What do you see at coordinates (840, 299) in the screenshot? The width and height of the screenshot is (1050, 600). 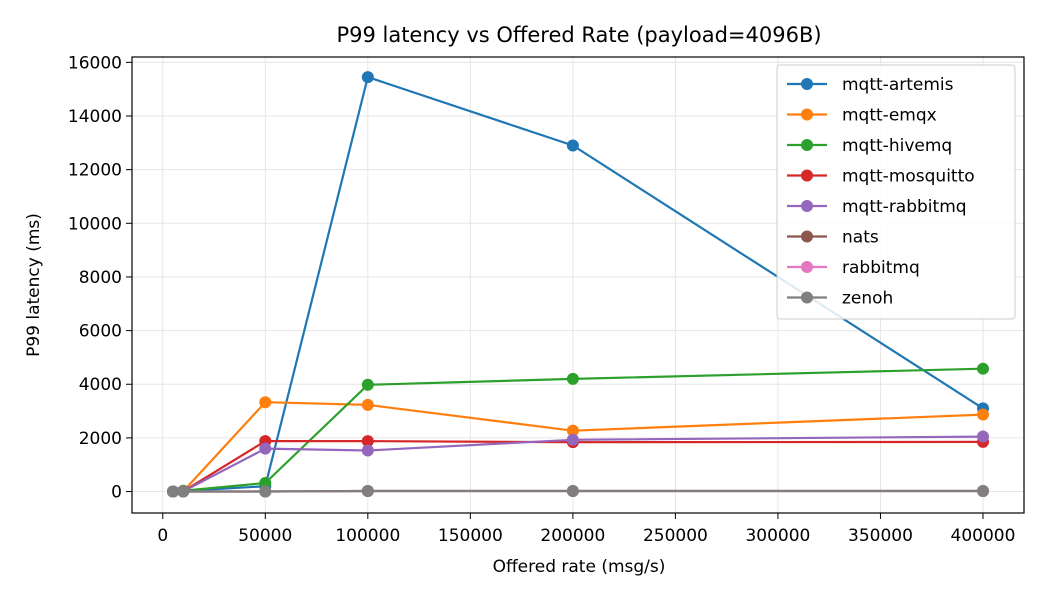 I see `legend-item: zenoh` at bounding box center [840, 299].